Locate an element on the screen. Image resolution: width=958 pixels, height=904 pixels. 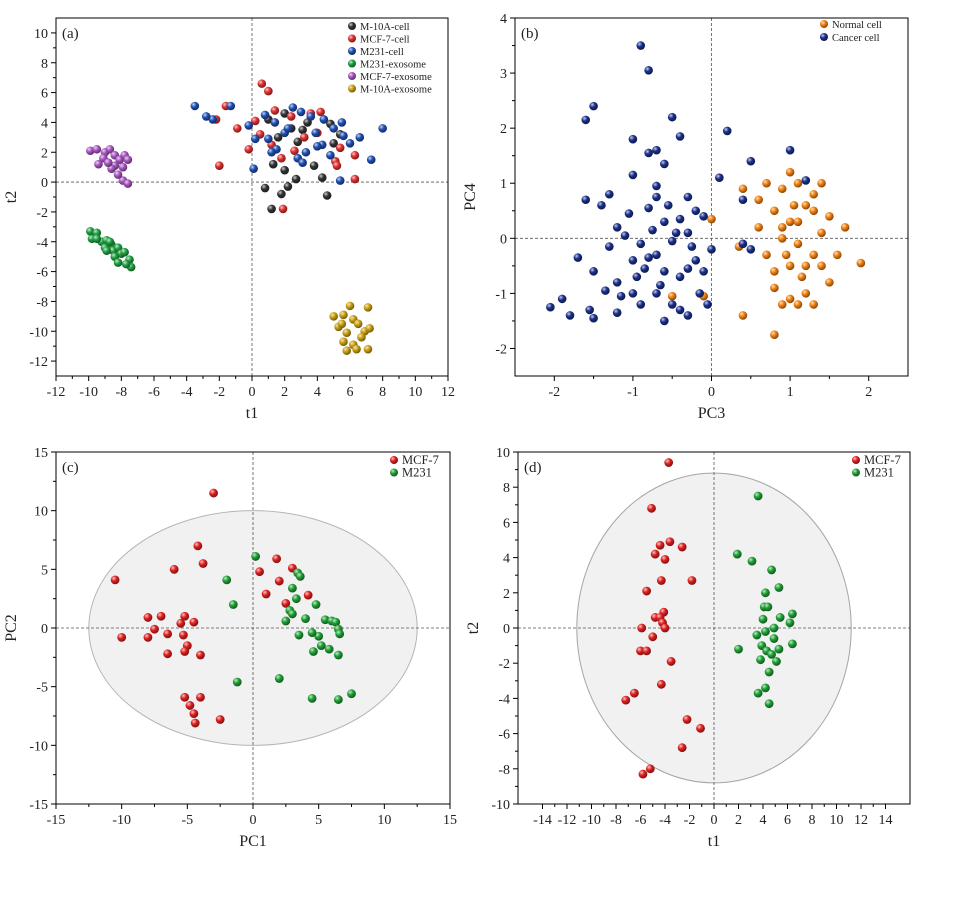
x-tick-label: -1 is located at coordinates (633, 392).